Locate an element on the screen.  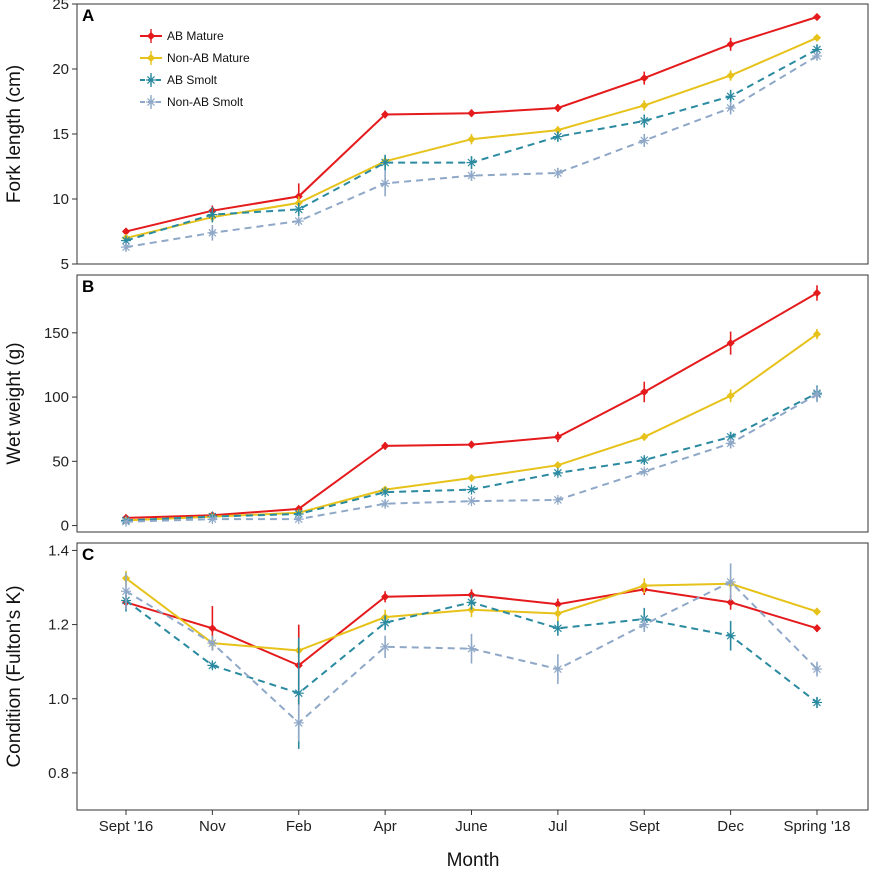
legend-label: Non-AB Smolt is located at coordinates (205, 102).